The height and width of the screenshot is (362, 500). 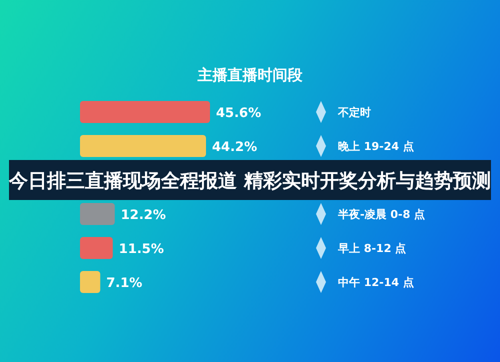 What do you see at coordinates (235, 147) in the screenshot?
I see `data-label: 44.2%` at bounding box center [235, 147].